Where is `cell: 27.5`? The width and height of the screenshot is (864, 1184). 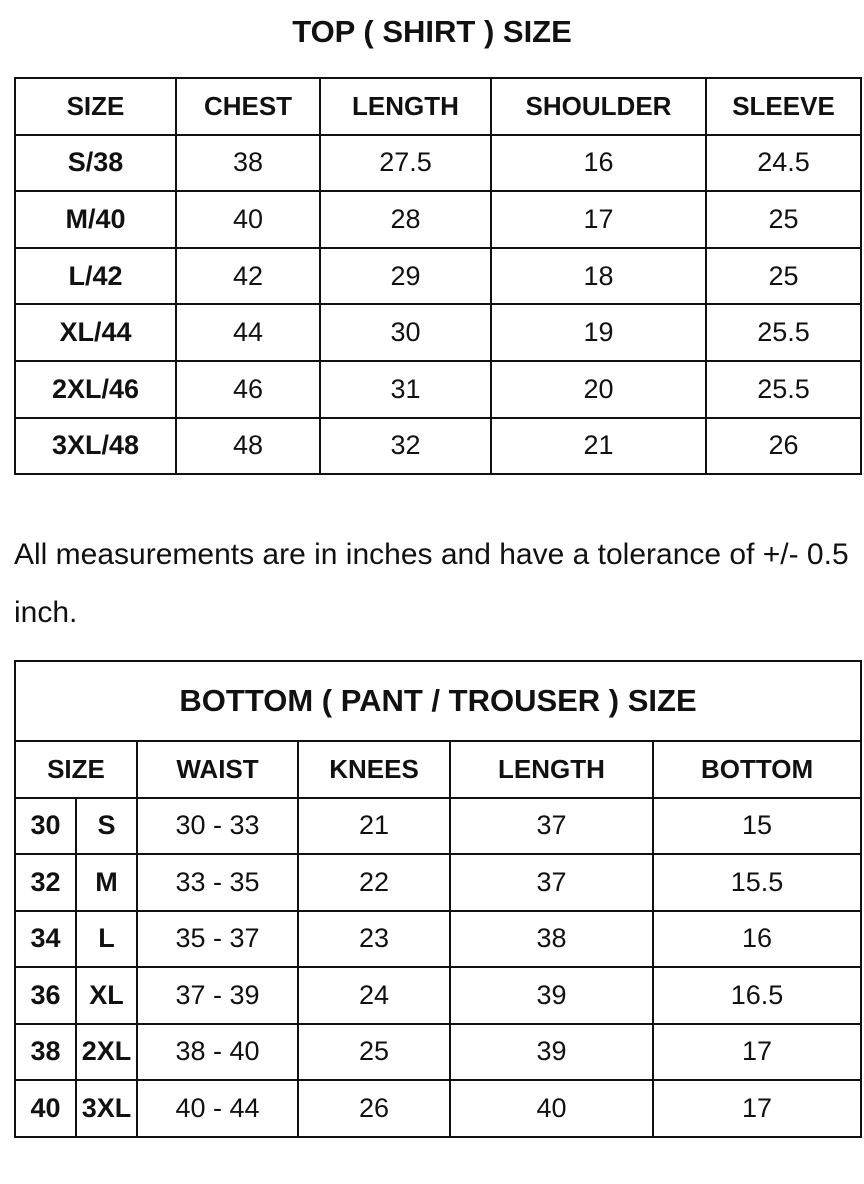
cell: 27.5 is located at coordinates (405, 163).